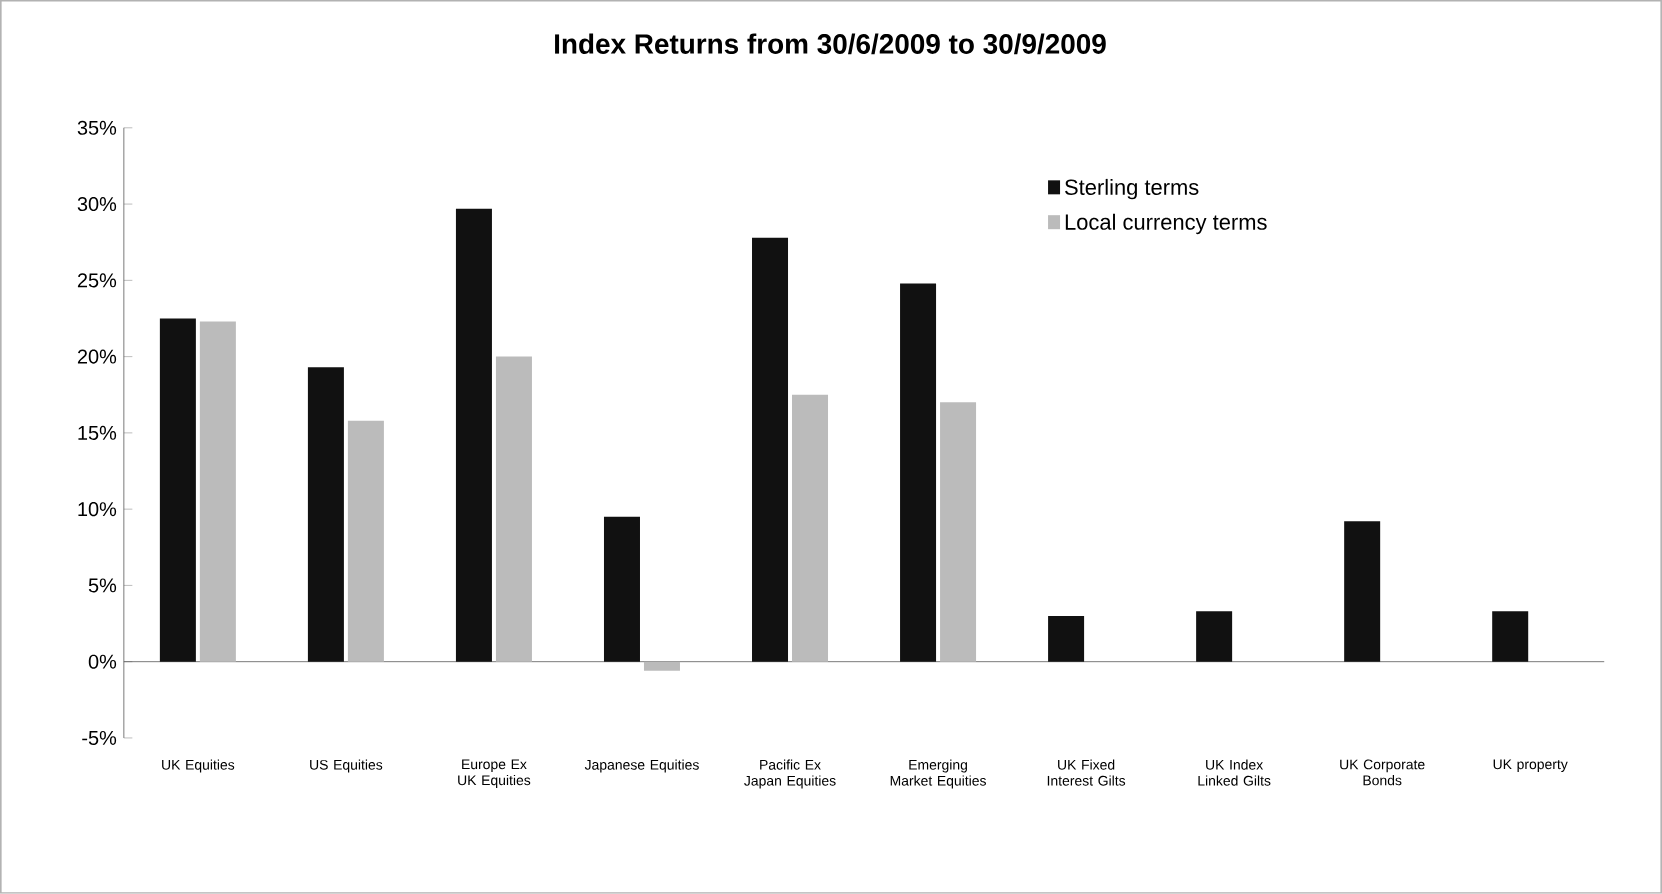 This screenshot has height=894, width=1662. I want to click on y-tick-label: 35%, so click(97, 127).